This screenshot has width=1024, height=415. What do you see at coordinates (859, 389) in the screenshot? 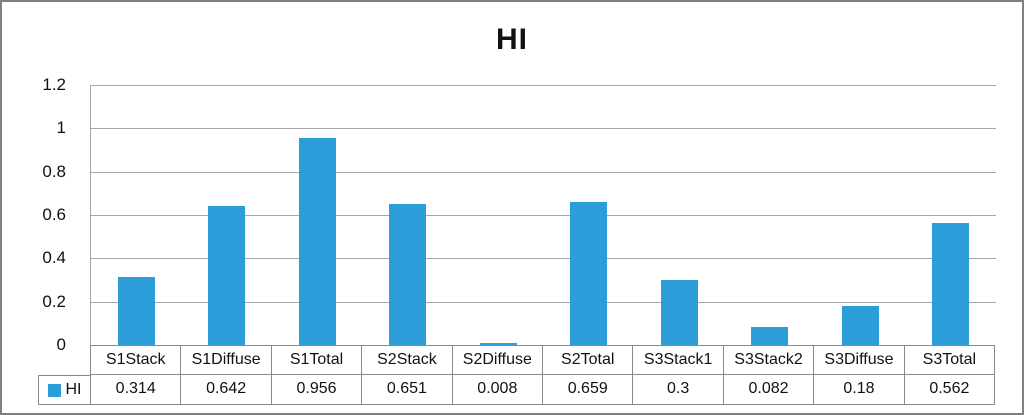
I see `value-cell: 0.18` at bounding box center [859, 389].